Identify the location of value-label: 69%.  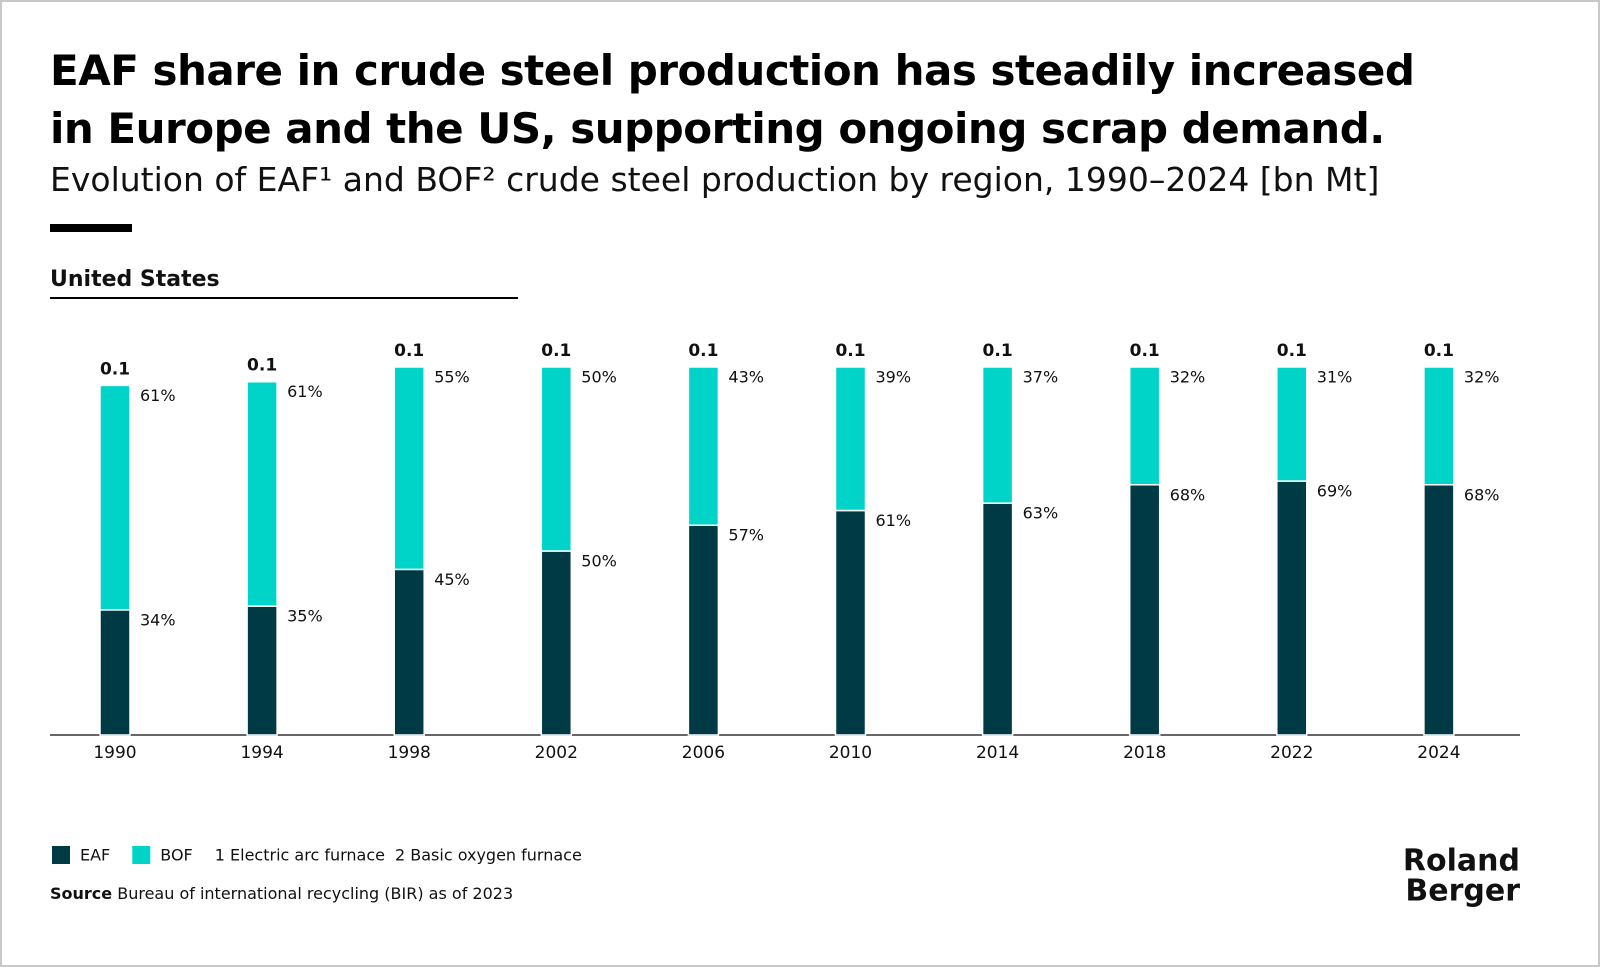
(1335, 491).